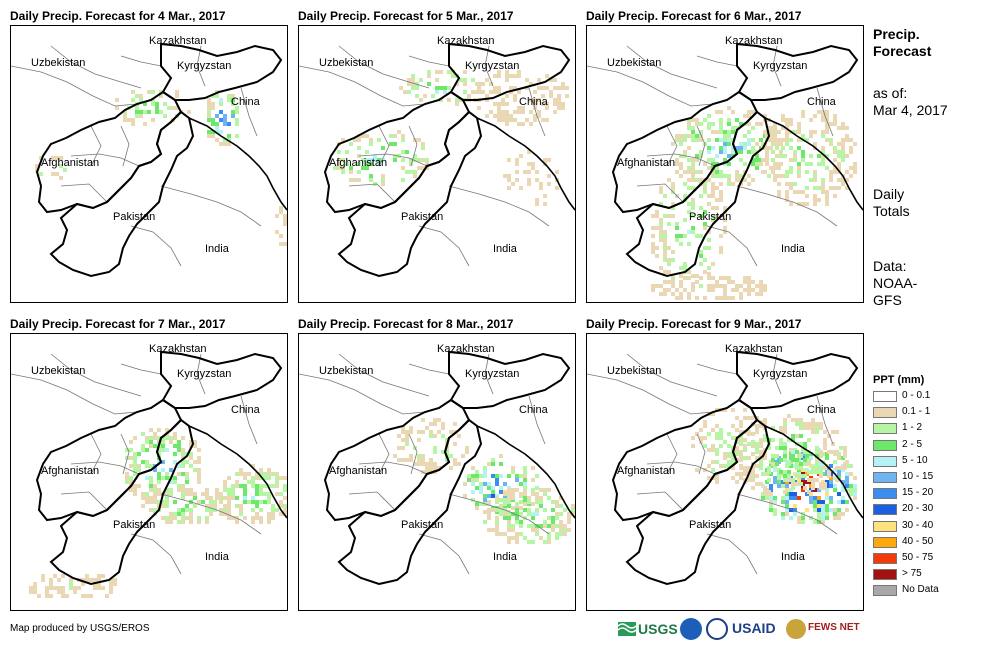 The height and width of the screenshot is (649, 983). What do you see at coordinates (885, 429) in the screenshot?
I see `legend-swatch` at bounding box center [885, 429].